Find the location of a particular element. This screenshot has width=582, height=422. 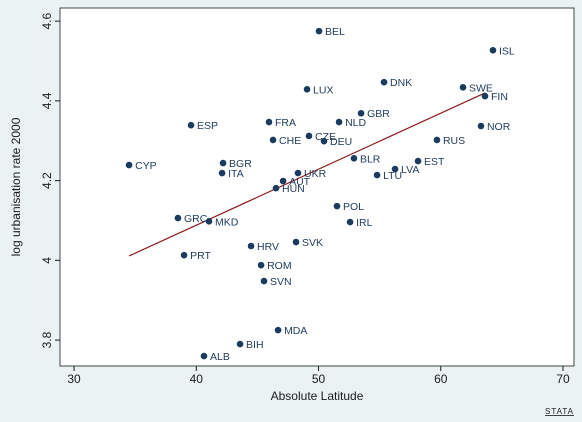

point-label: NLD is located at coordinates (355, 123).